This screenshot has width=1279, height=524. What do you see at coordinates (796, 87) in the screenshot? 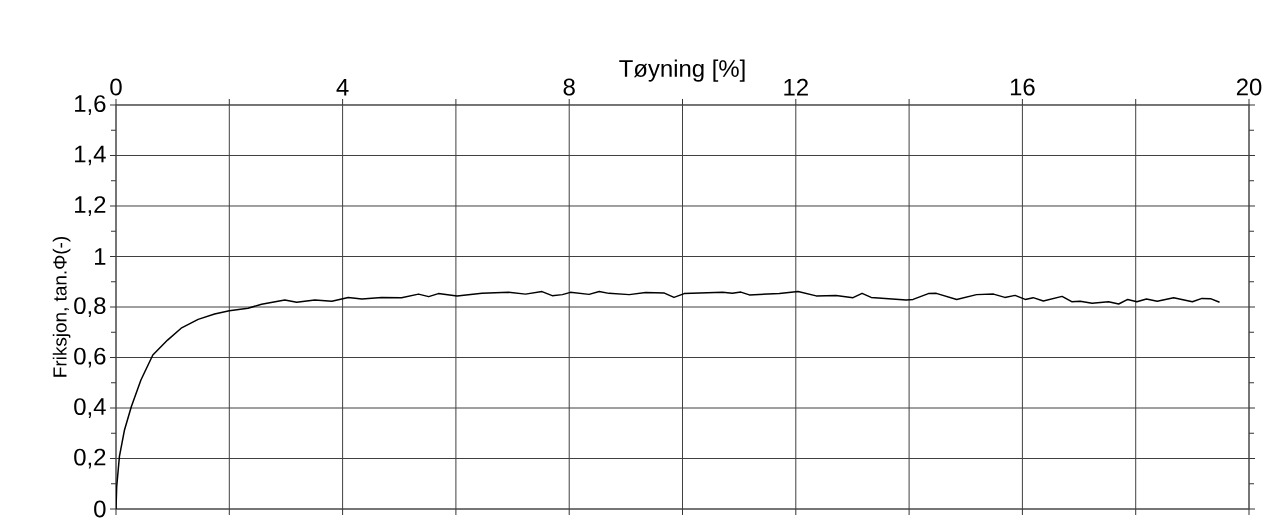
I see `x-tick-label: 12` at bounding box center [796, 87].